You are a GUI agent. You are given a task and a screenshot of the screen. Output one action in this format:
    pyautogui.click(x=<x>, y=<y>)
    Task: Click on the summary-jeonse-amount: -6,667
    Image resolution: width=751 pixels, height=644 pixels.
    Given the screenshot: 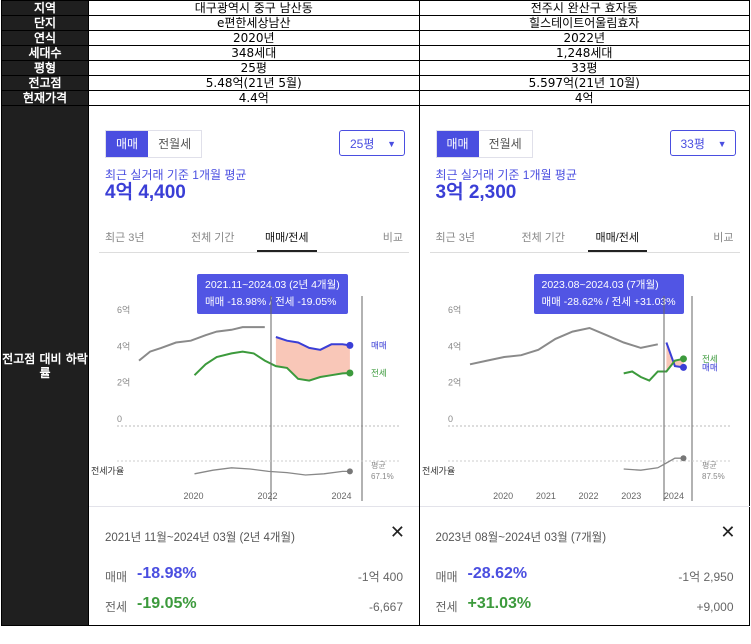 What is the action you would take?
    pyautogui.click(x=385, y=607)
    